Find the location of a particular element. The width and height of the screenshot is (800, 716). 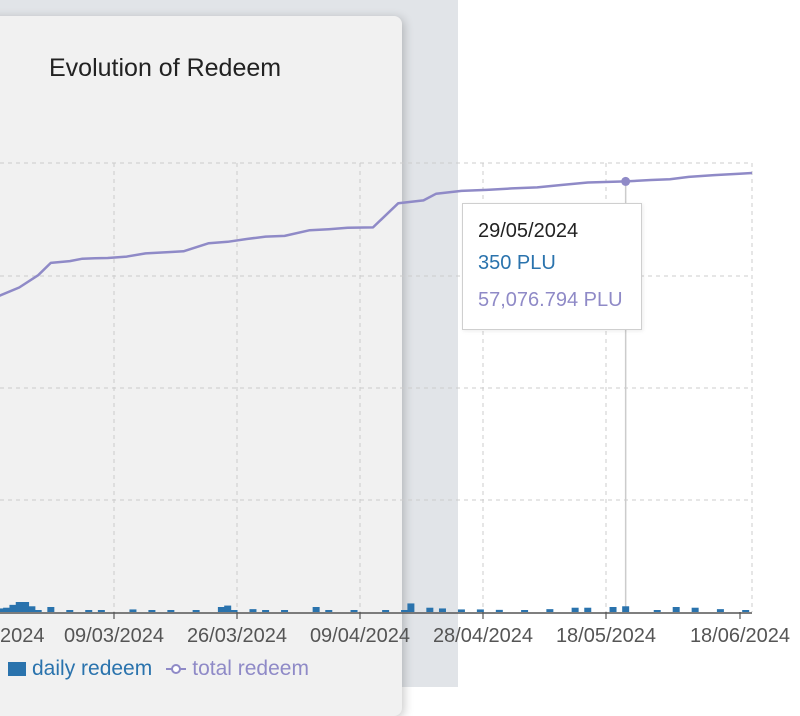

chart-title: Evolution of Redeem is located at coordinates (165, 68).